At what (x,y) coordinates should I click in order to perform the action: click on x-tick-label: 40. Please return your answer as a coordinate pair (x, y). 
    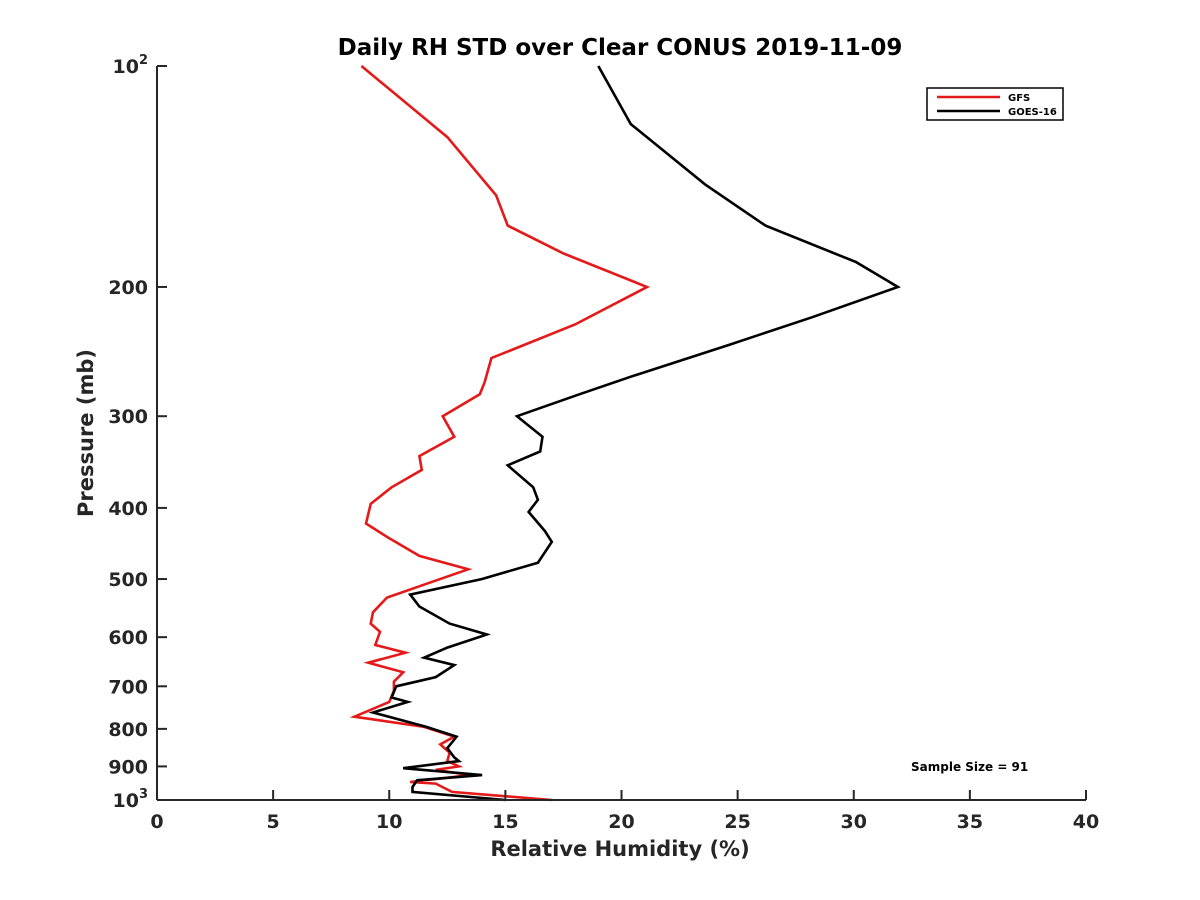
    Looking at the image, I should click on (1086, 822).